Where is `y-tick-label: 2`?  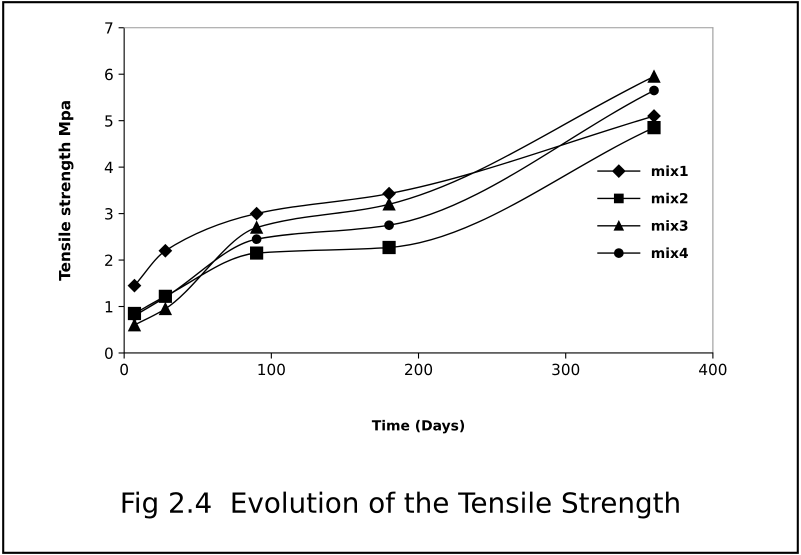 y-tick-label: 2 is located at coordinates (108, 260).